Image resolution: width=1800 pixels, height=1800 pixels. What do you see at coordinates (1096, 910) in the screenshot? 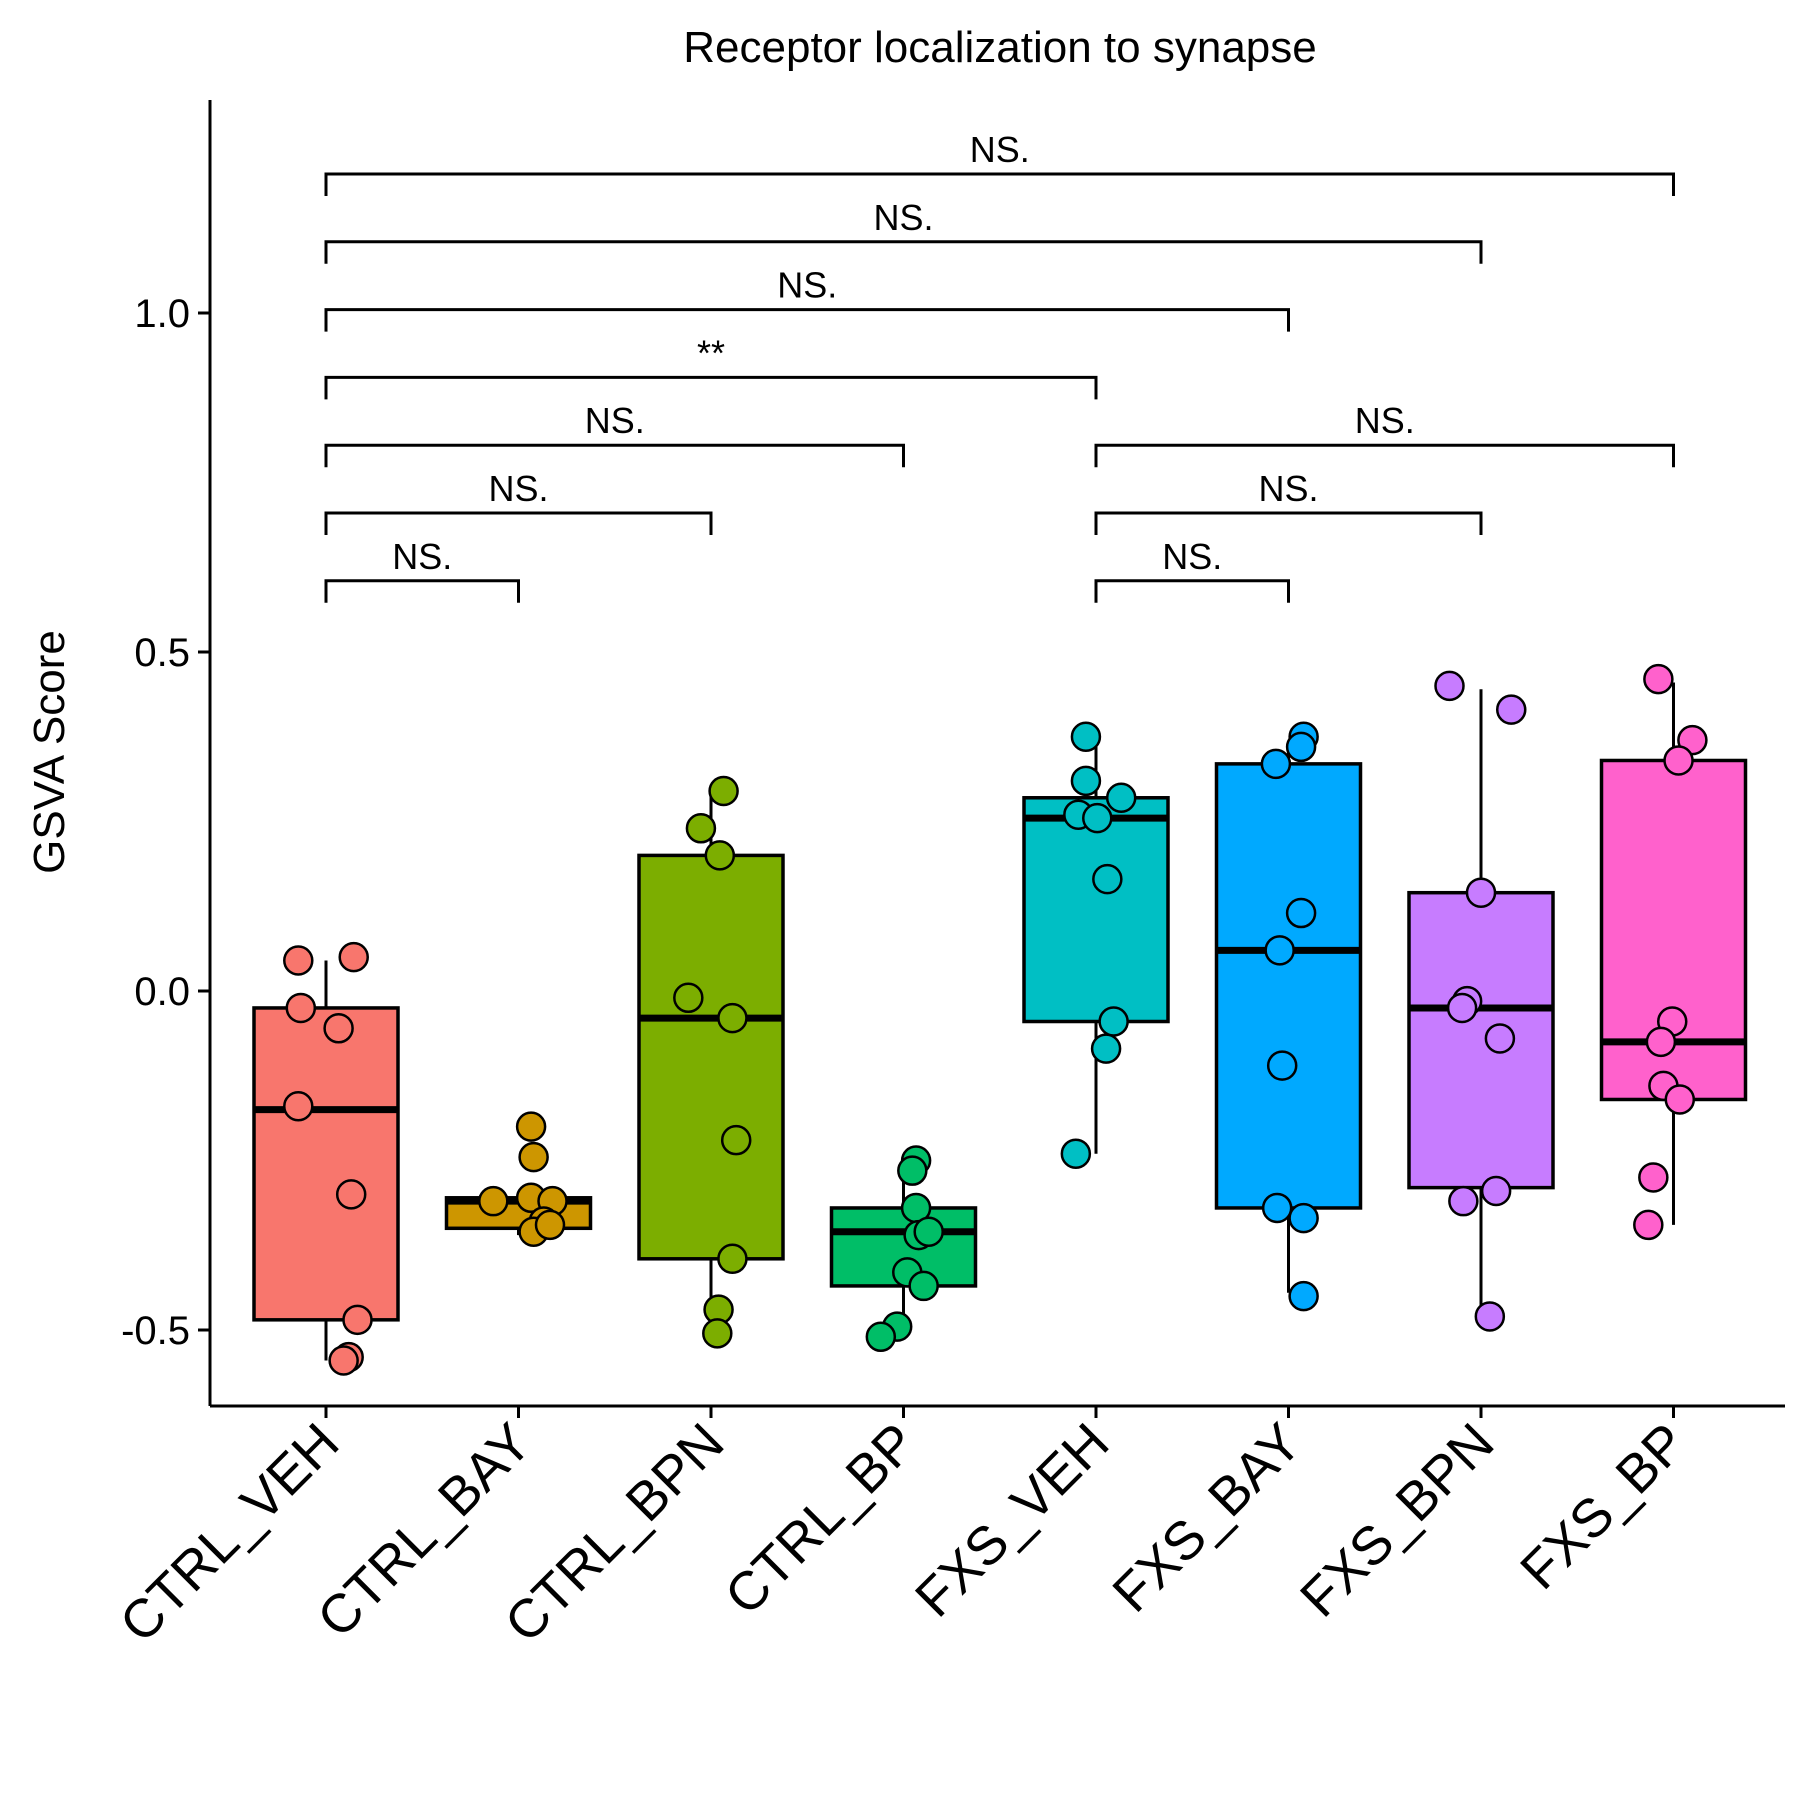
I see `box-fxs-veh` at bounding box center [1096, 910].